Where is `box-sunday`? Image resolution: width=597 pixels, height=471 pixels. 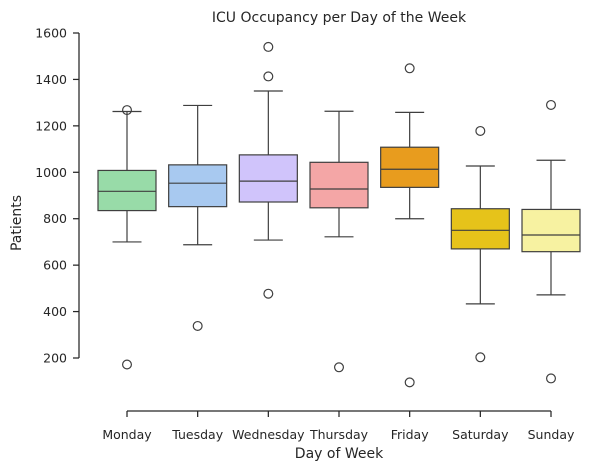
box-sunday is located at coordinates (551, 230).